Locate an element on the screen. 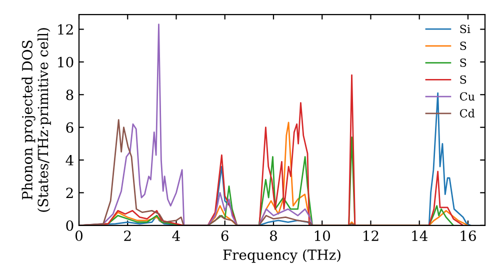  y-tick-label: 2 is located at coordinates (69, 193).